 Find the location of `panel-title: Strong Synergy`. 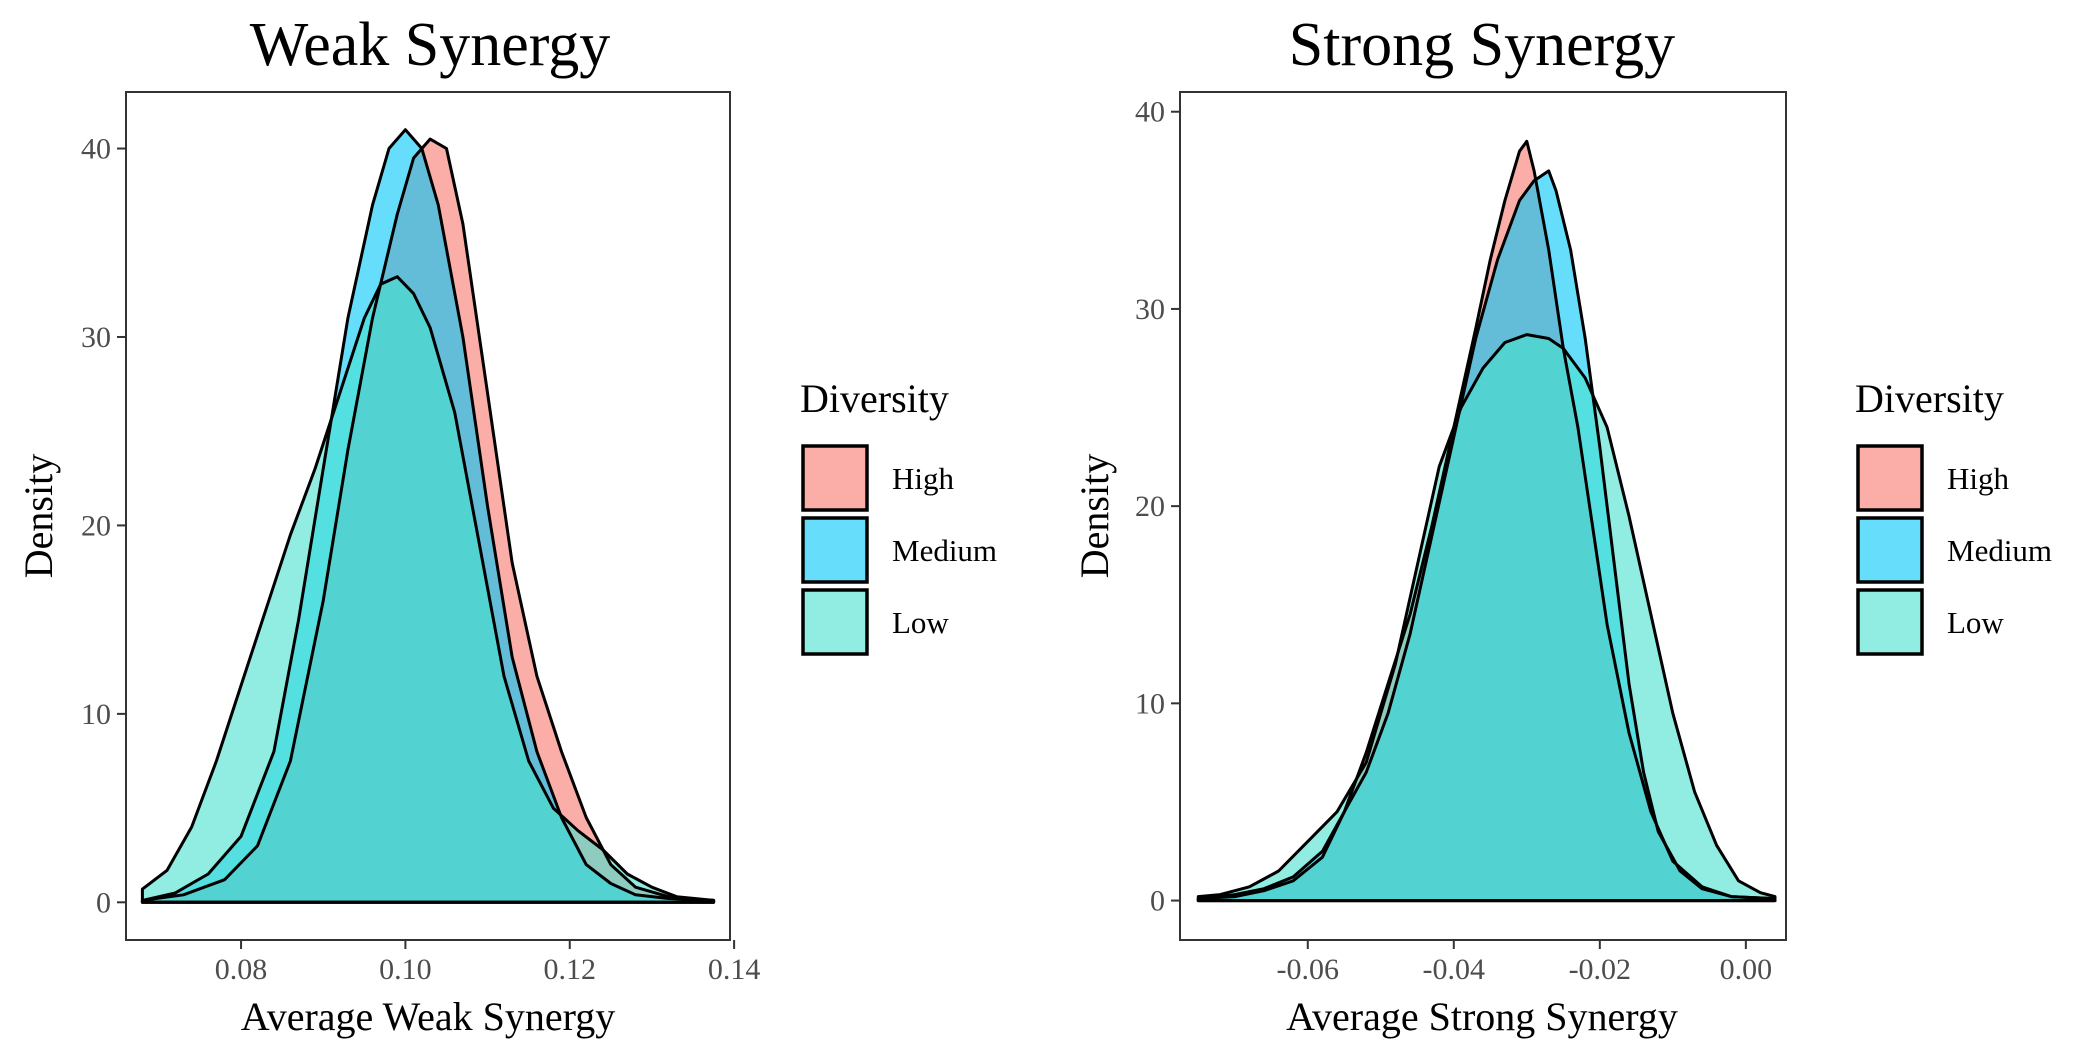

panel-title: Strong Synergy is located at coordinates (1482, 45).